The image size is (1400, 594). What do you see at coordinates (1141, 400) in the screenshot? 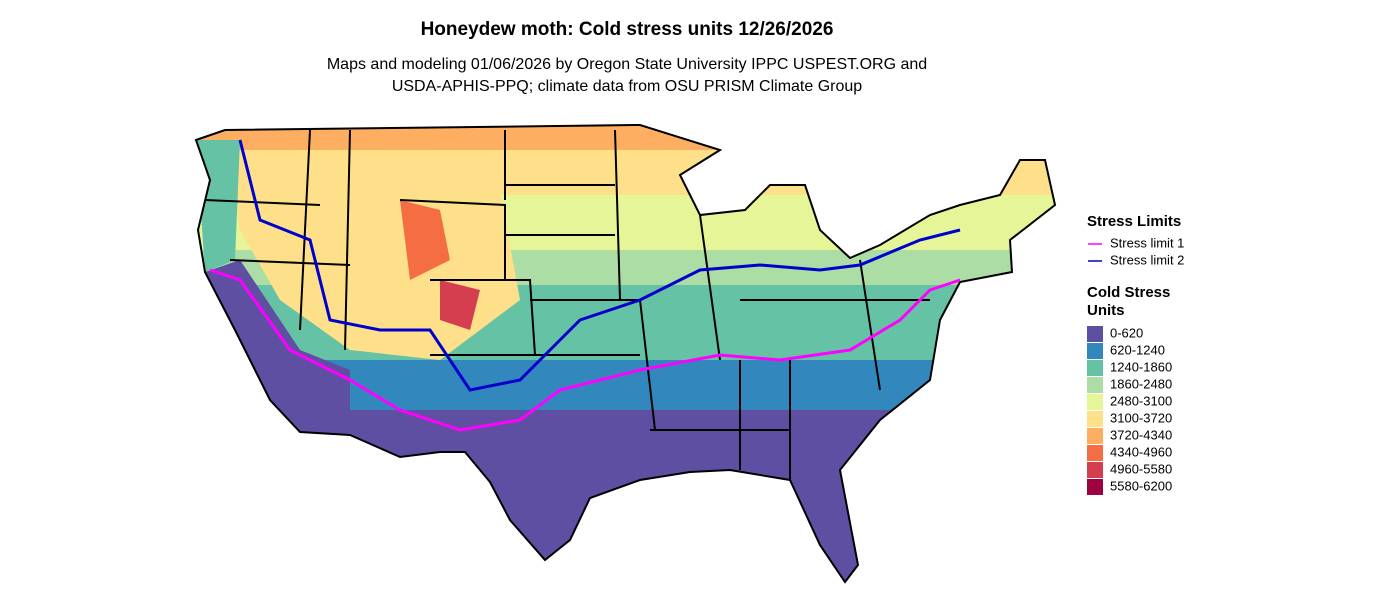
I see `legend-label: 2480-3100` at bounding box center [1141, 400].